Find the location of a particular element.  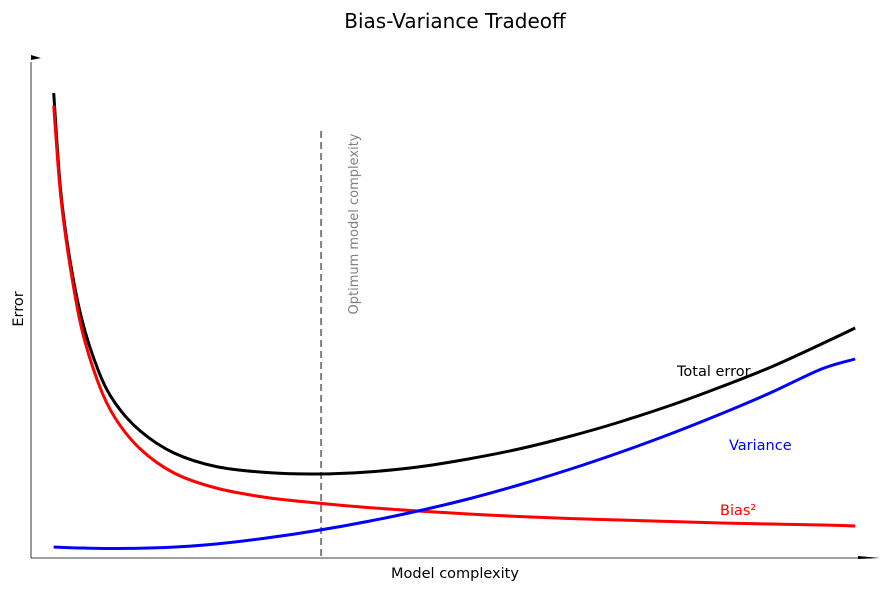

series-label-variance: Variance is located at coordinates (760, 446).